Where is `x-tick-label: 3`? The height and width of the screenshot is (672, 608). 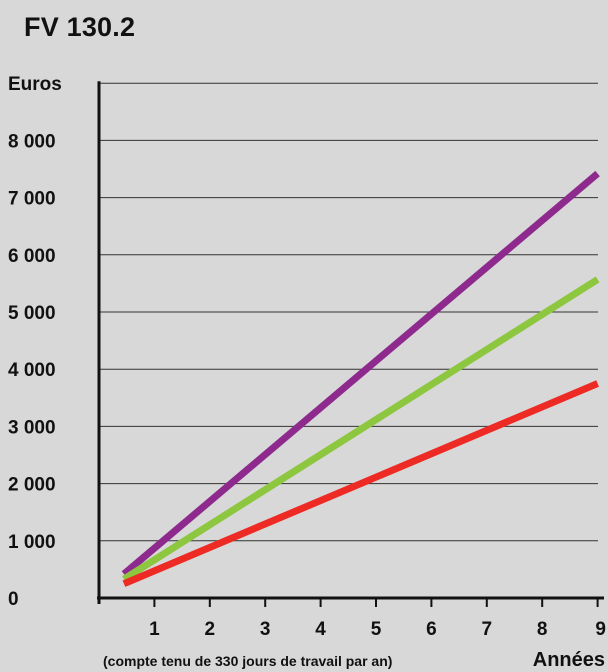 x-tick-label: 3 is located at coordinates (265, 629).